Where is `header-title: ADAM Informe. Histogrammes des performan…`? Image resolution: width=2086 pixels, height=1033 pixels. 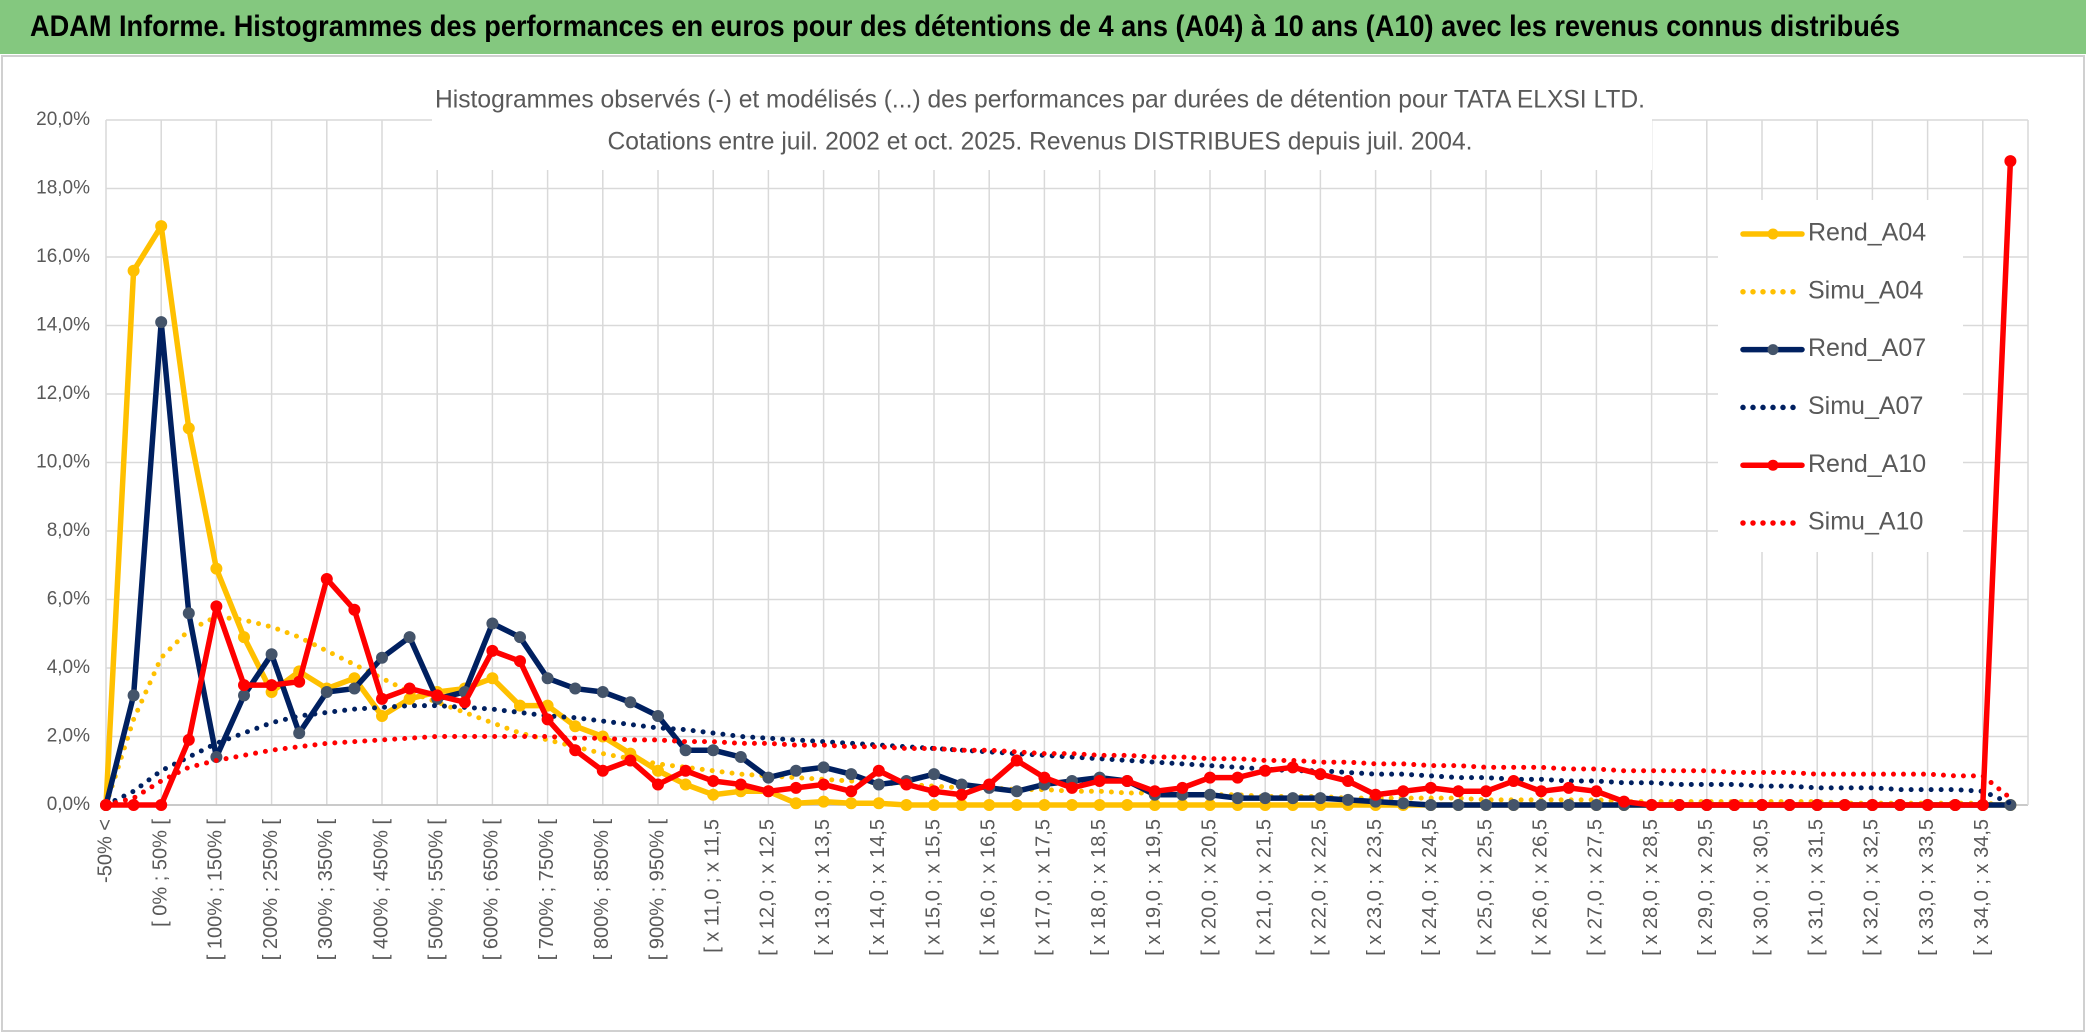 header-title: ADAM Informe. Histogrammes des performan… is located at coordinates (965, 26).